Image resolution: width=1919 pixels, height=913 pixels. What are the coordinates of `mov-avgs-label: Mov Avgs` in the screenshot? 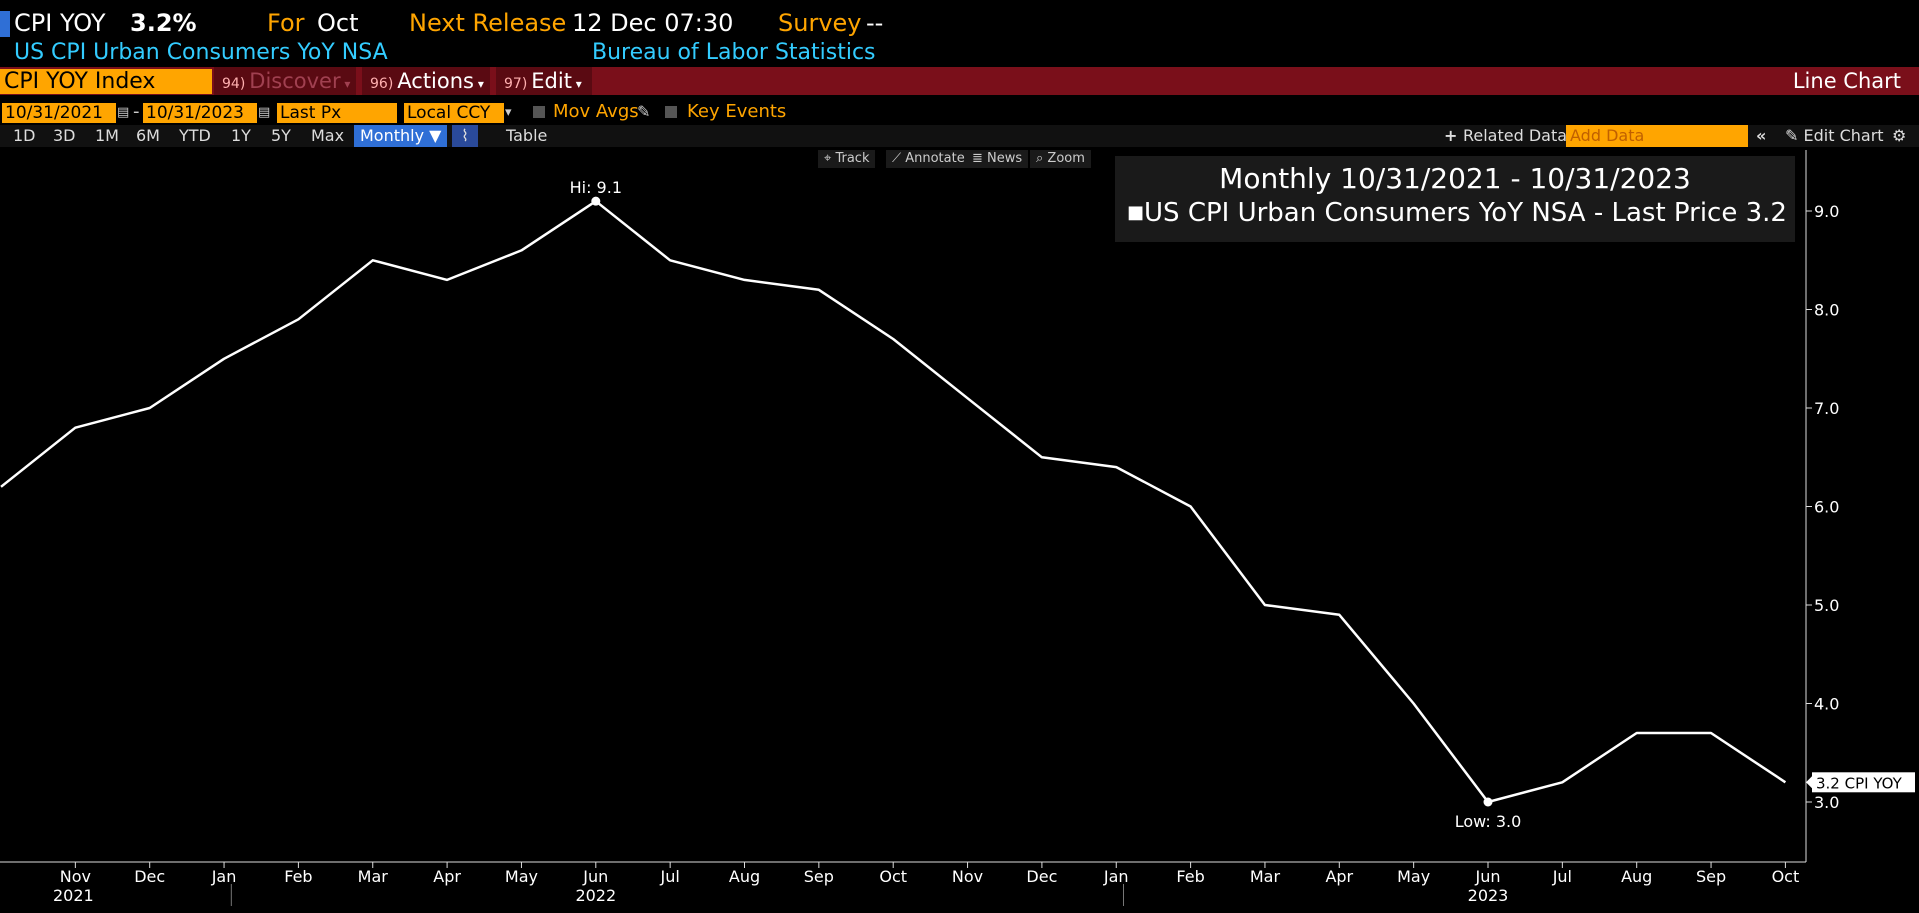 It's located at (596, 111).